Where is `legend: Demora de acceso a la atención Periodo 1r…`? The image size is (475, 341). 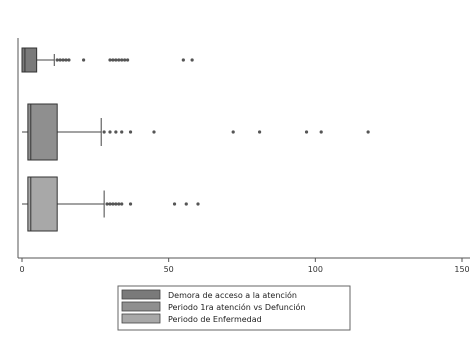
legend: Demora de acceso a la atención Periodo 1r… is located at coordinates (234, 308).